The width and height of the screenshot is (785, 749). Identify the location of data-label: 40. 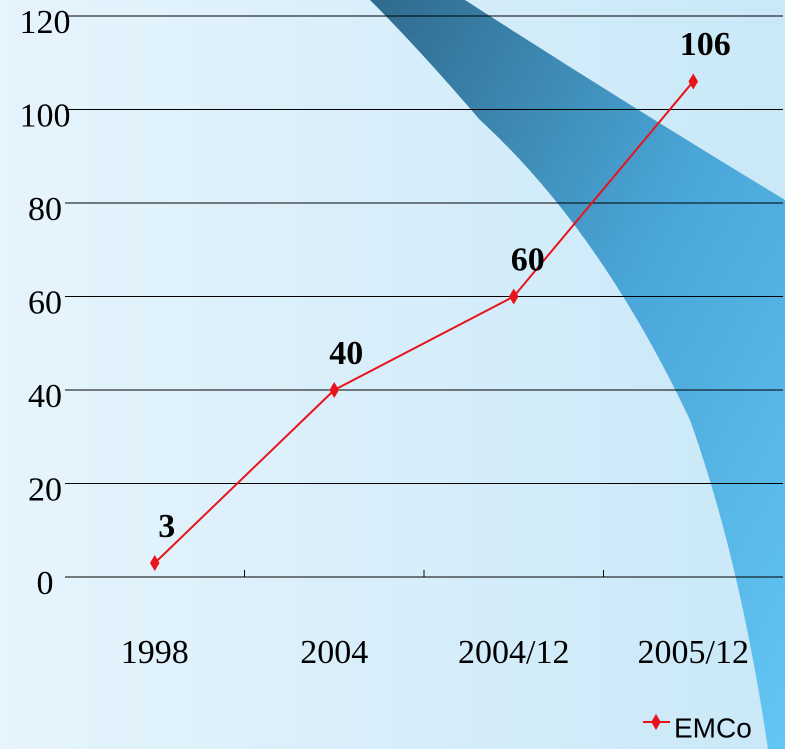
(346, 353).